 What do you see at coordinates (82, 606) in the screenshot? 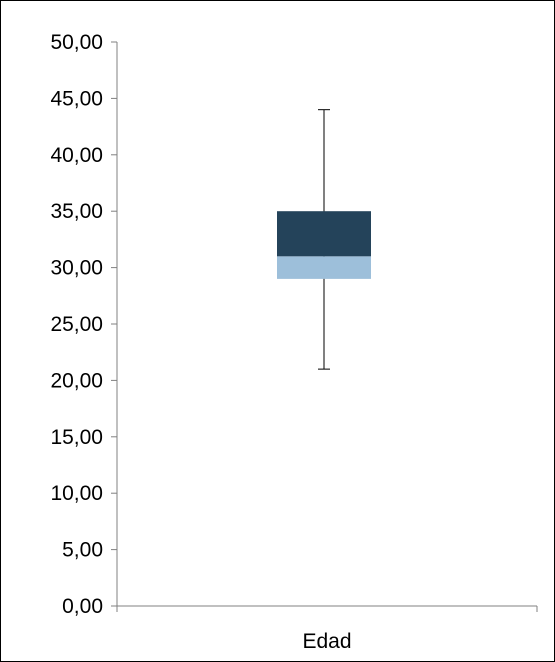
I see `y-tick-label: 0,00` at bounding box center [82, 606].